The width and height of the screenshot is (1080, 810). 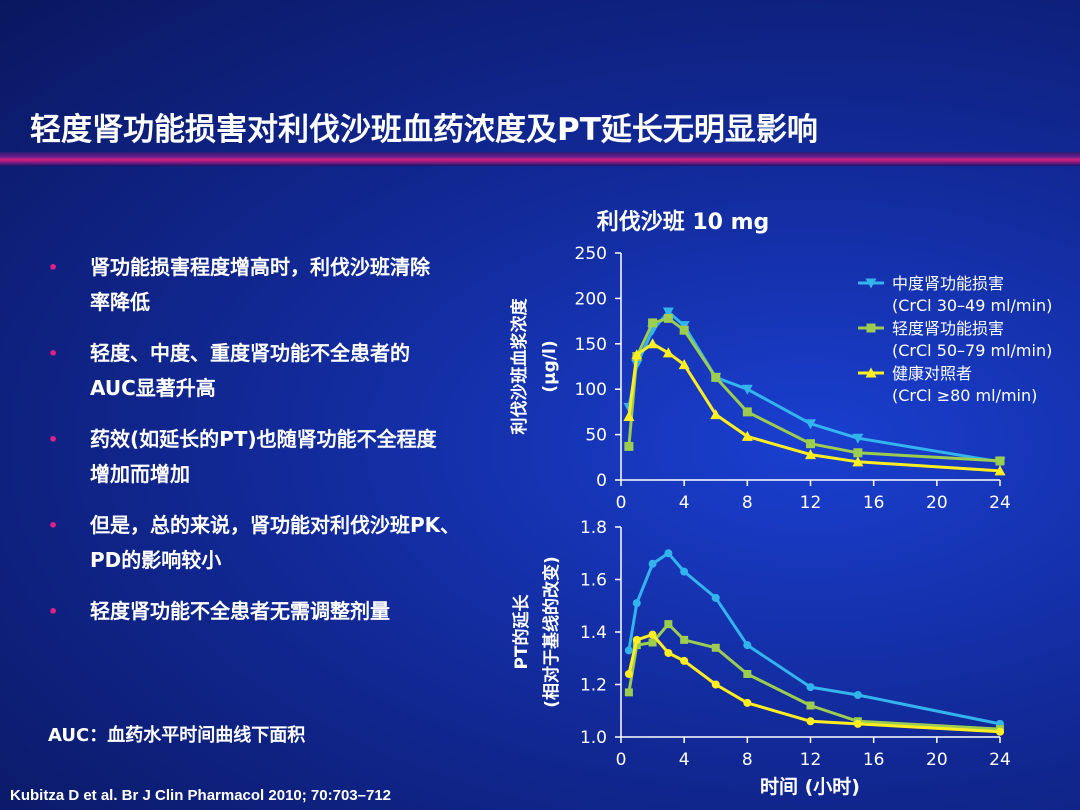 I want to click on y-tick-label: 1.0, so click(x=593, y=738).